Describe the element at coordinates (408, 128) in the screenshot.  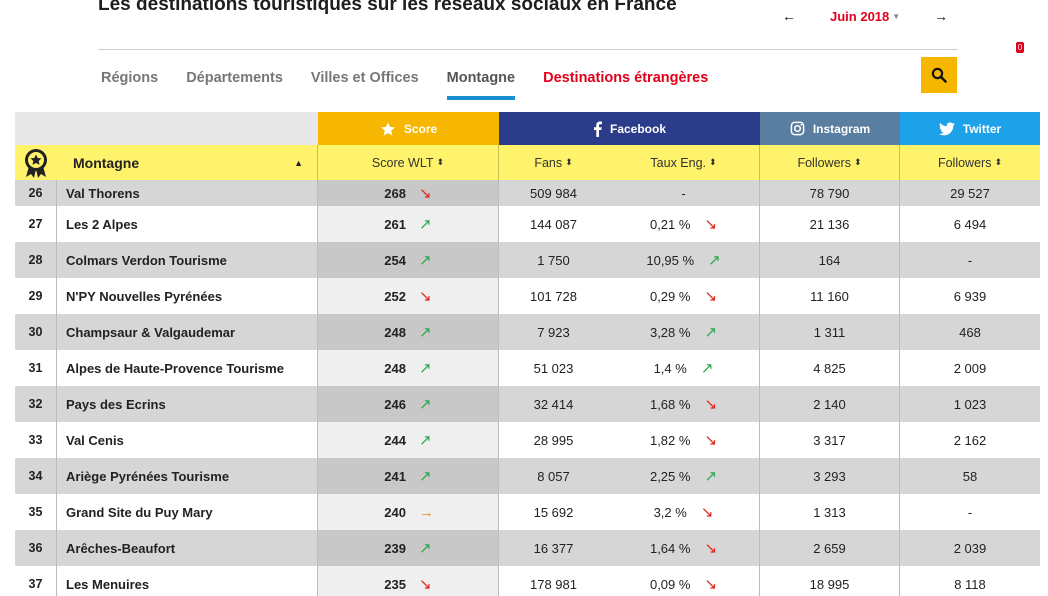
I see `group-header-score: Score` at that location.